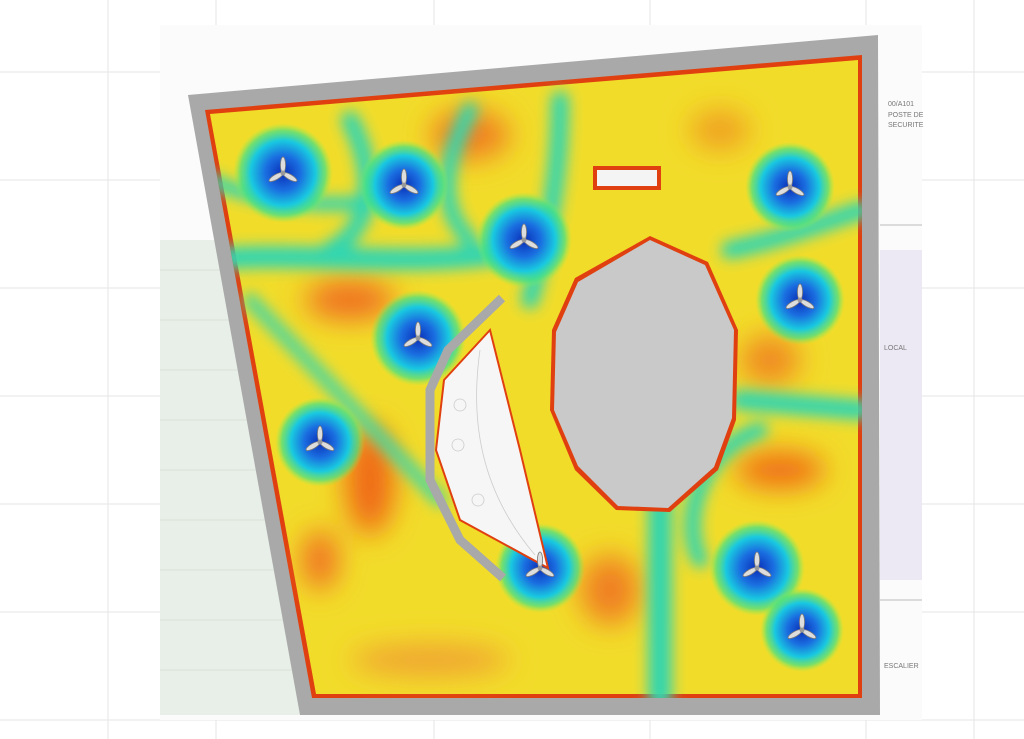  I want to click on plan-label: 00/A101, so click(901, 104).